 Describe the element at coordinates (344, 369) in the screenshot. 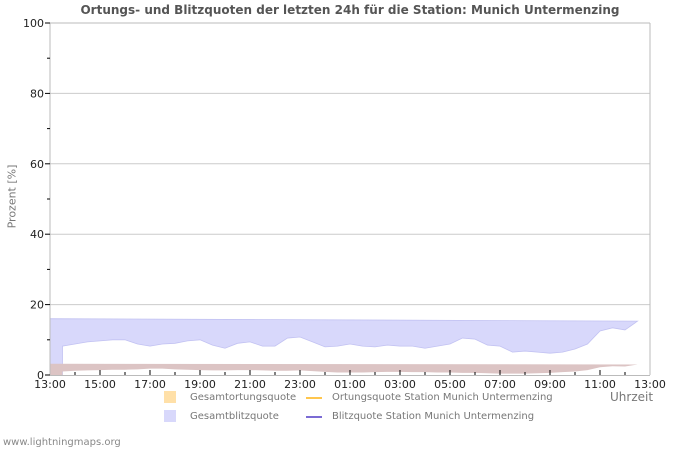

I see `gesamtortungsquote-area` at that location.